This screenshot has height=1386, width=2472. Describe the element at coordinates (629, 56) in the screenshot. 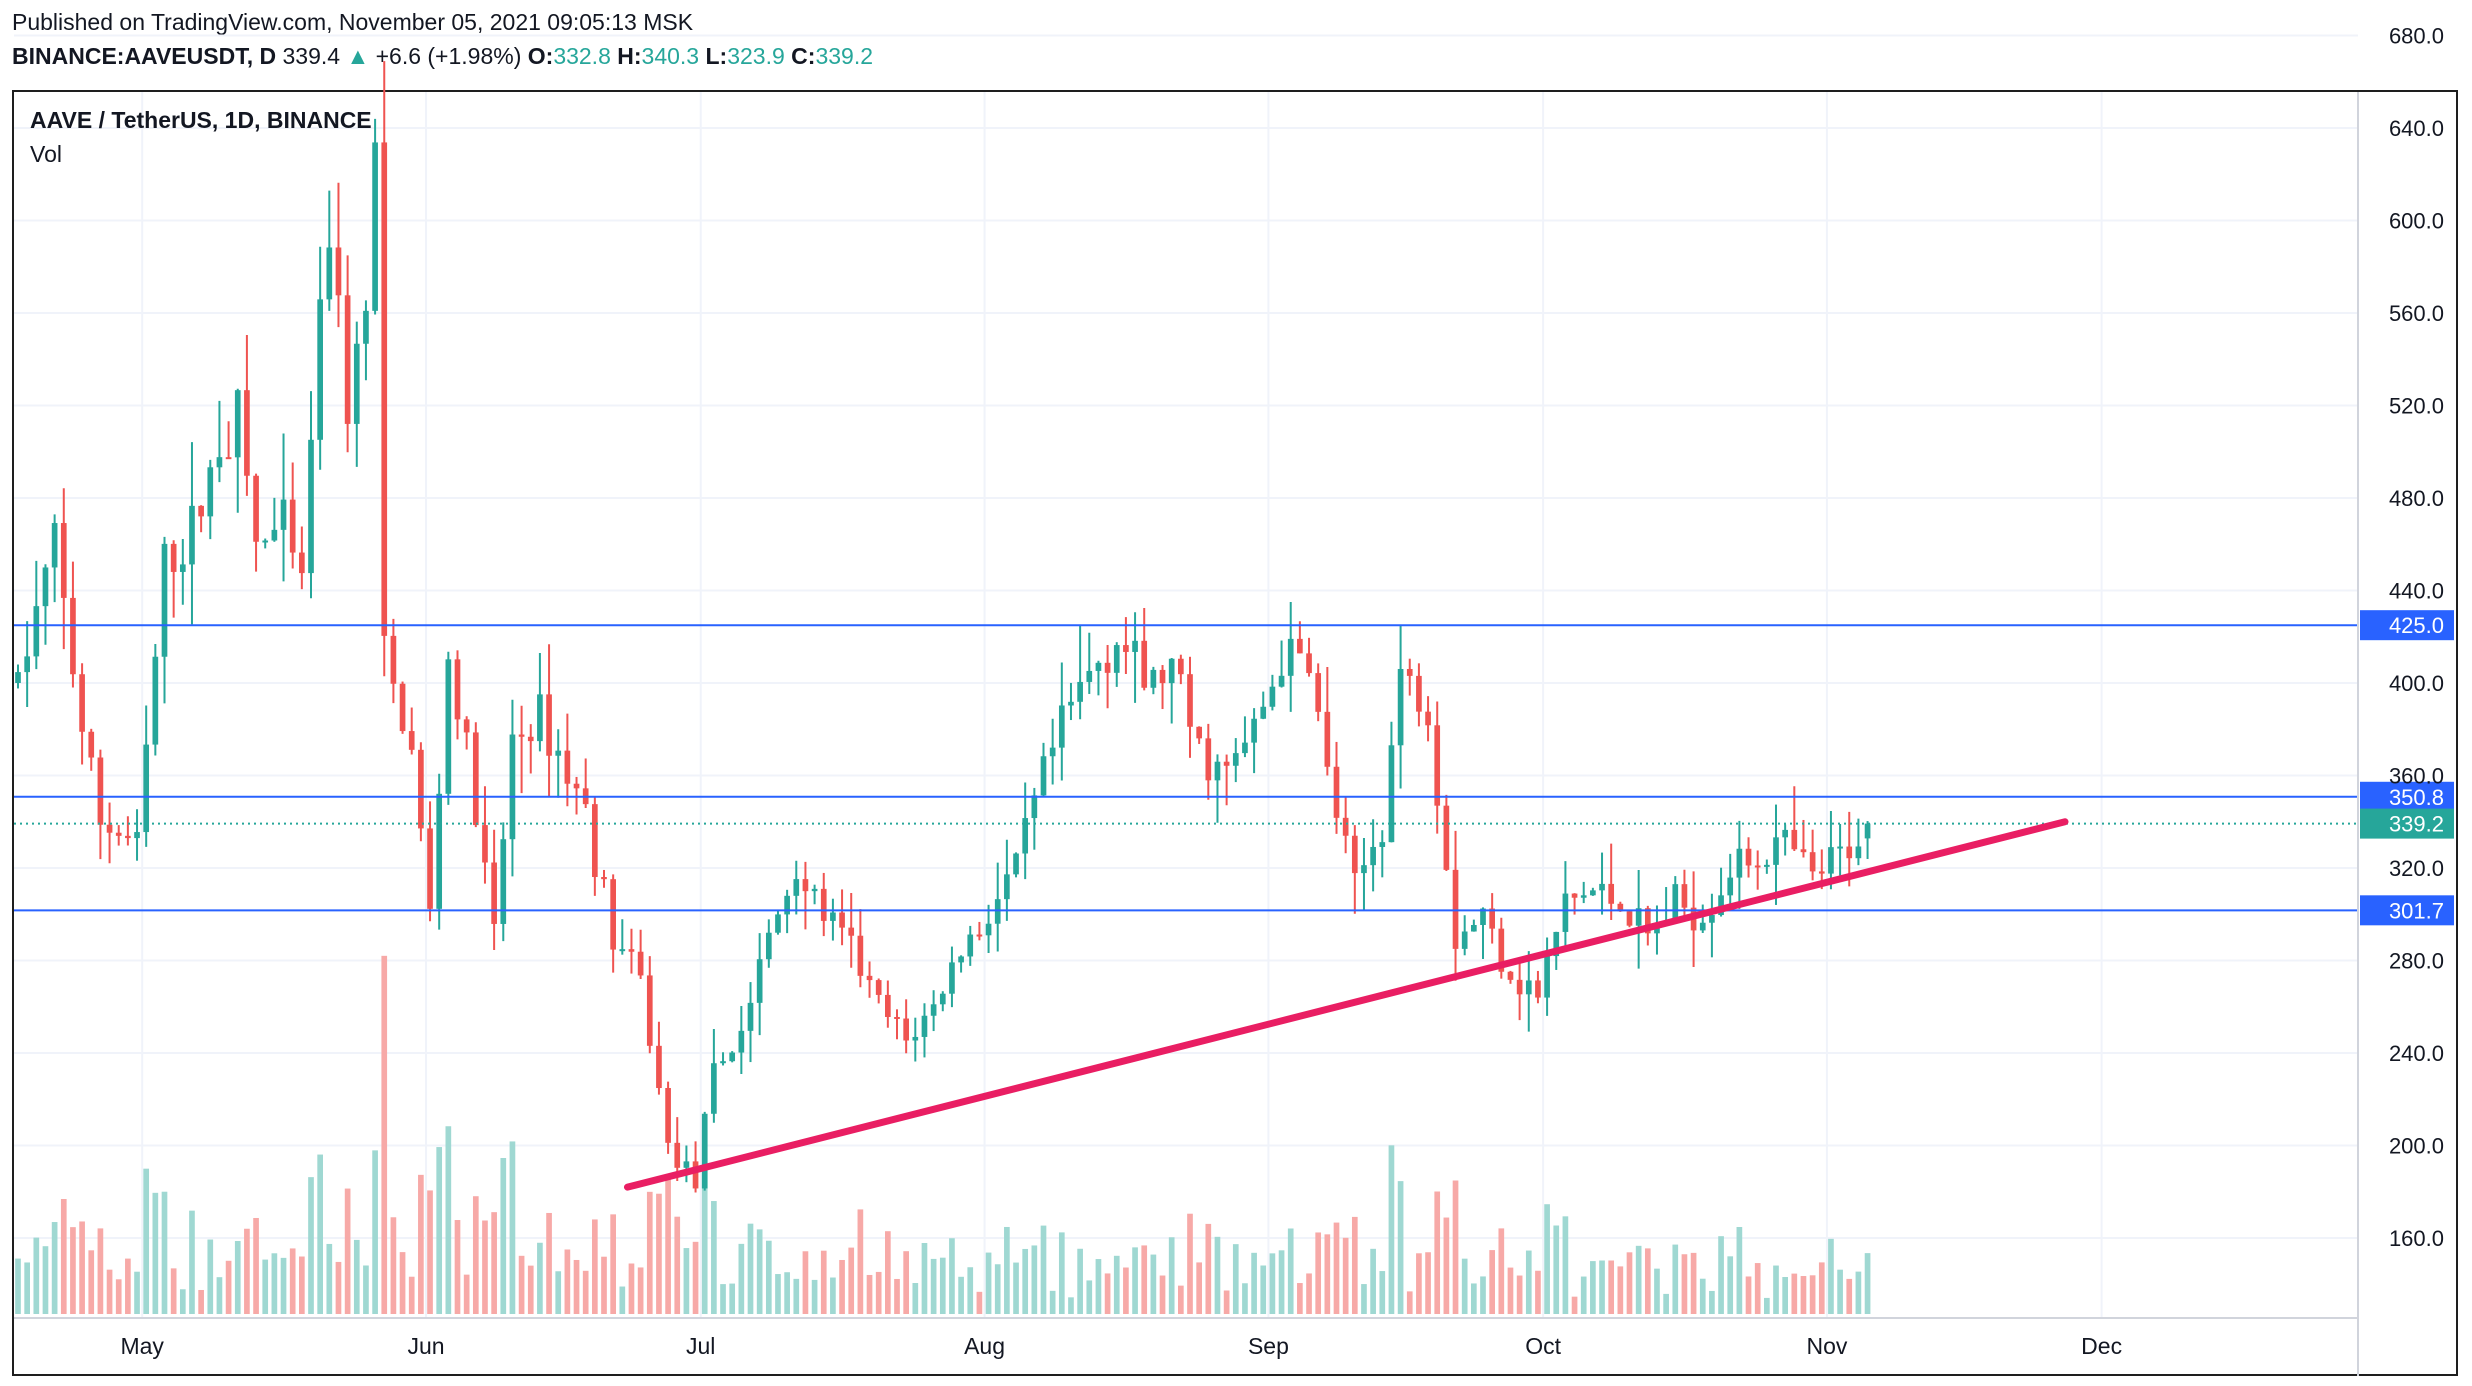

I see `high-label: H:` at that location.